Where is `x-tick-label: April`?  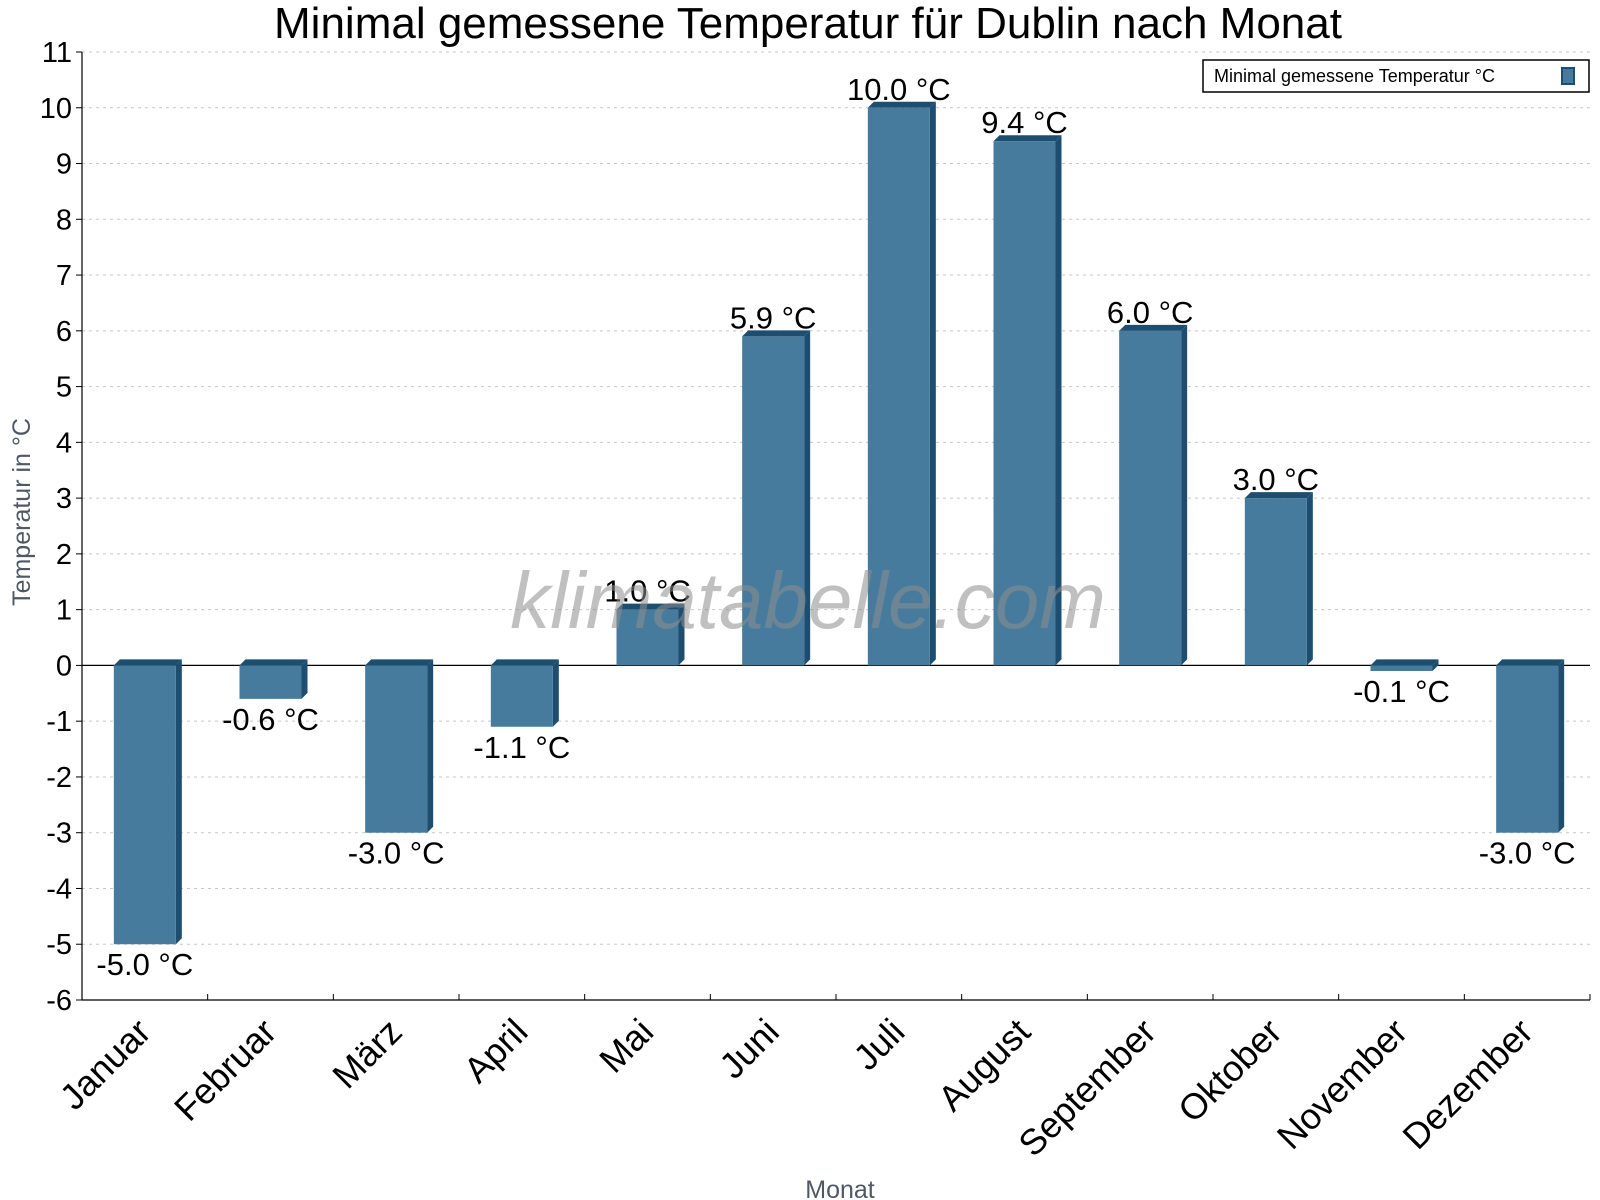 x-tick-label: April is located at coordinates (496, 1051).